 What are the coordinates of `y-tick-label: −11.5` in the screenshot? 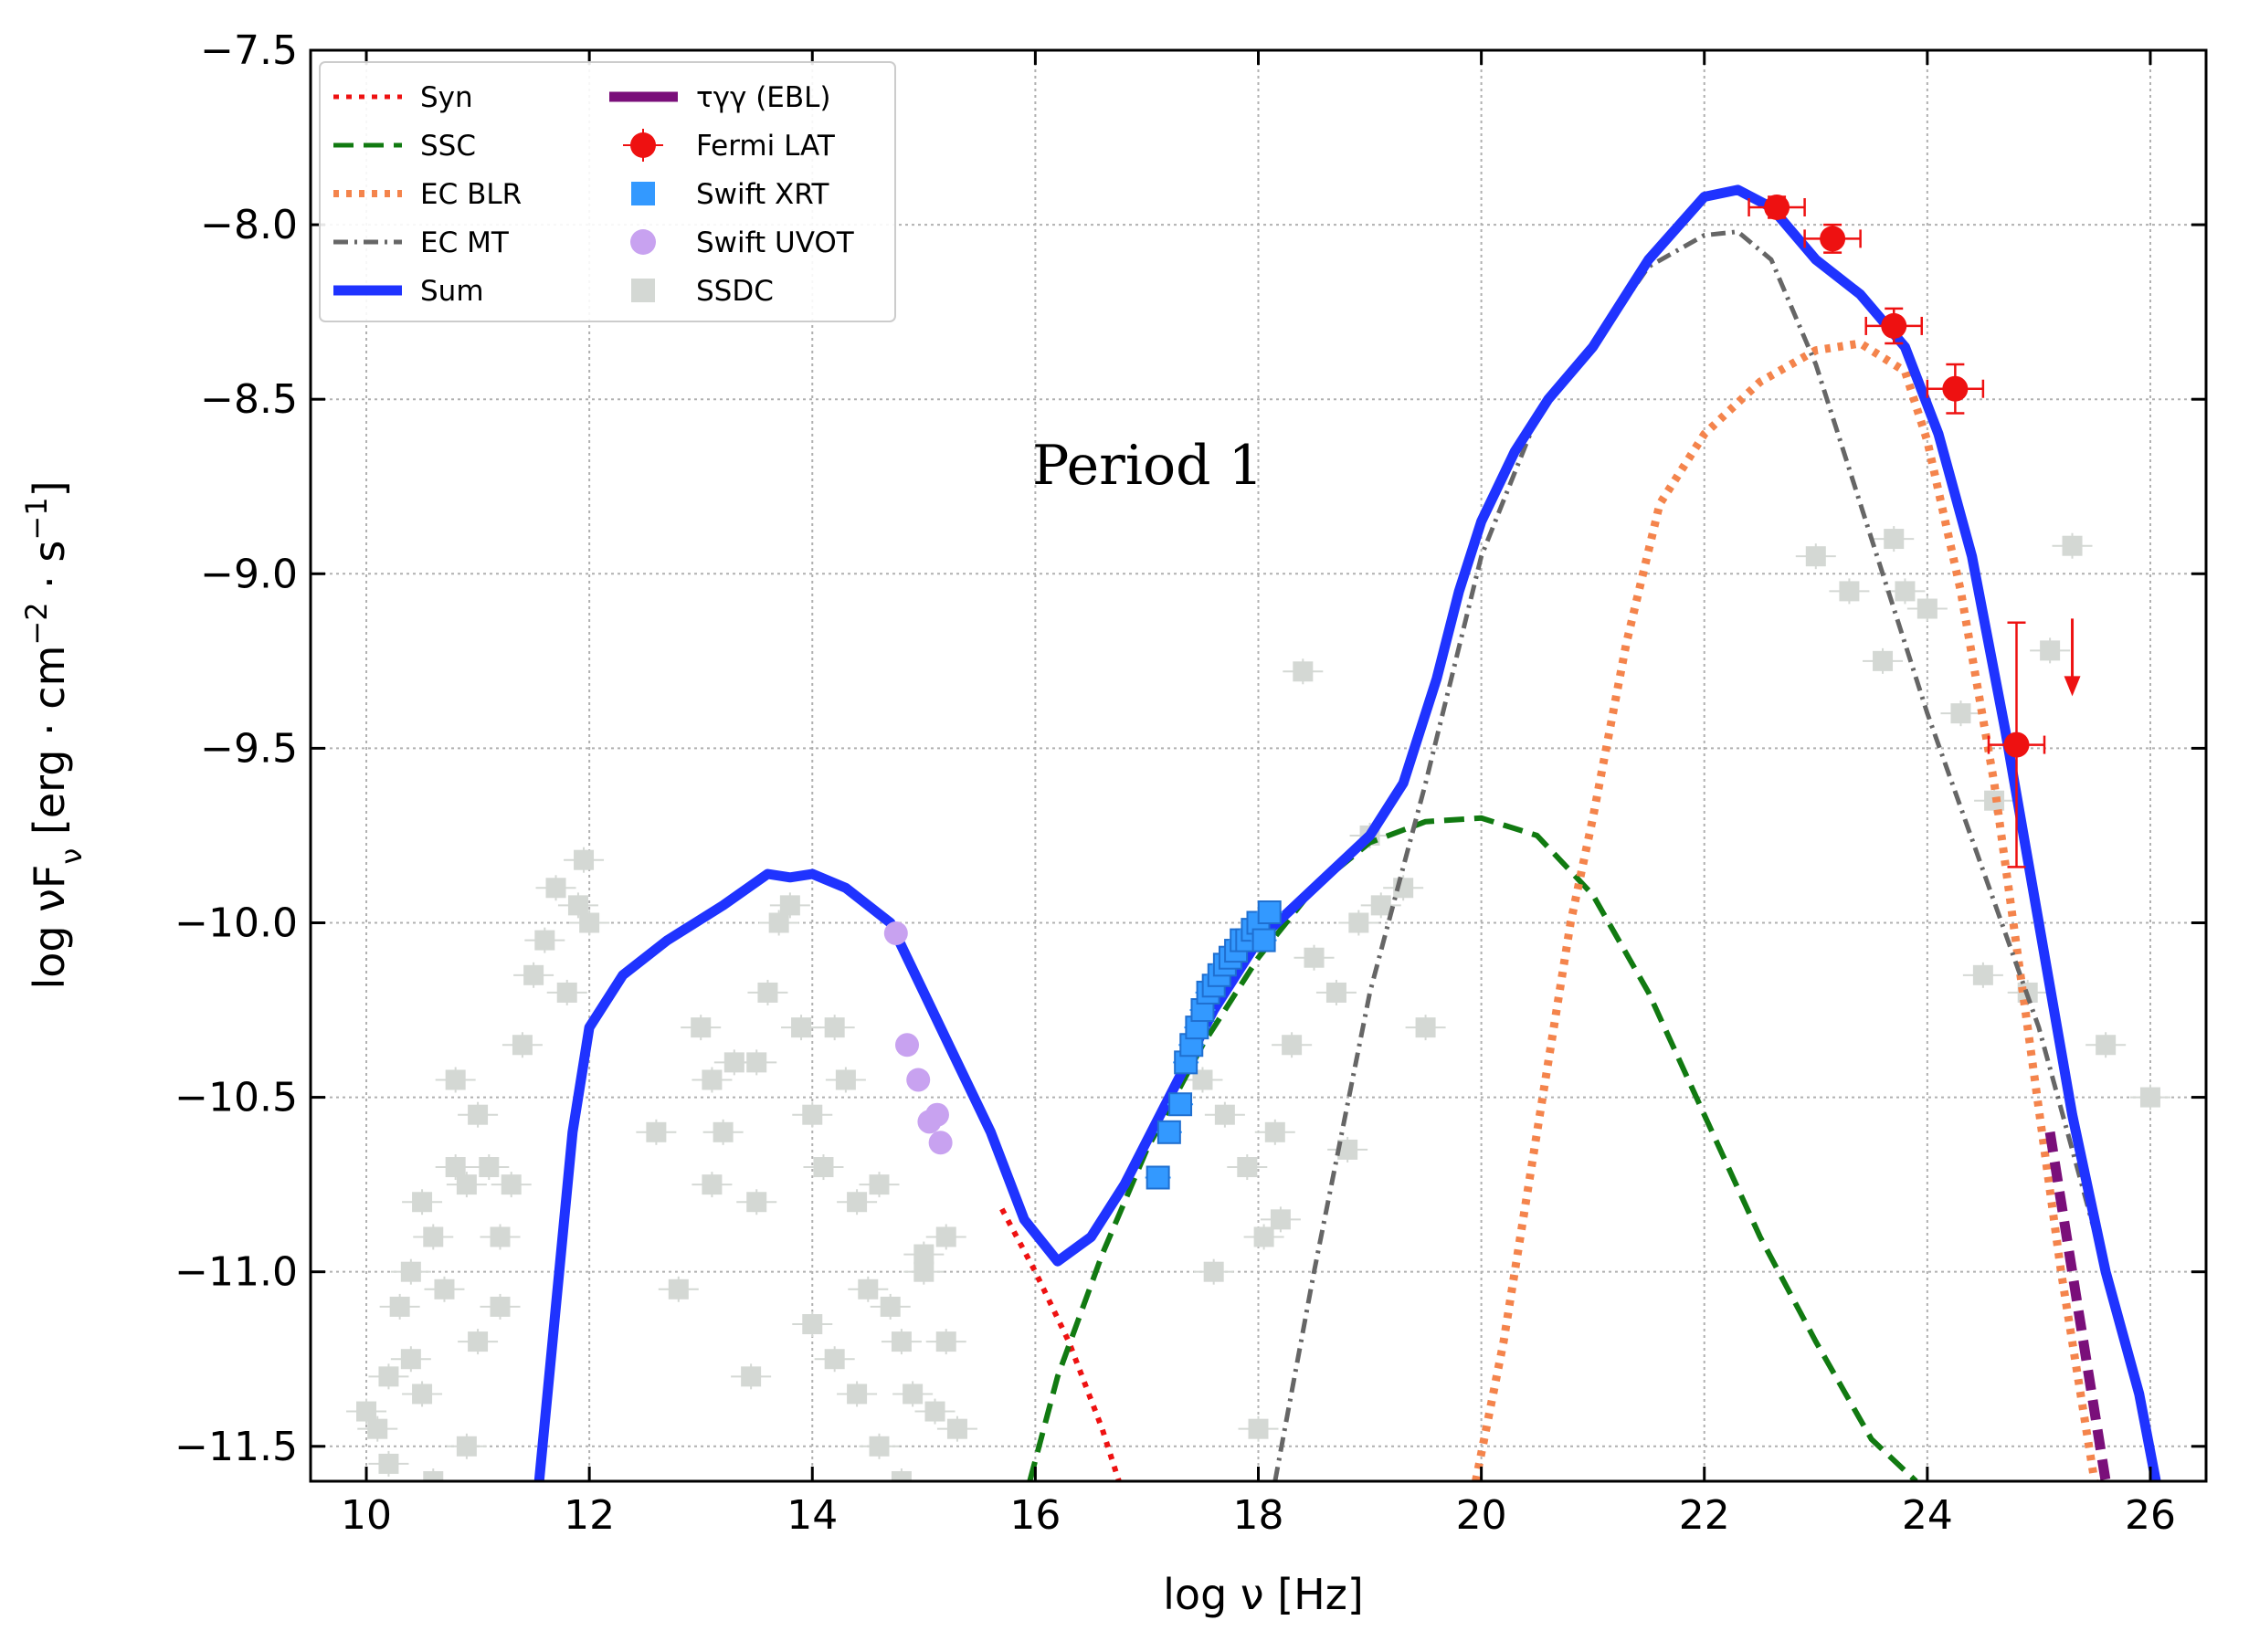 It's located at (236, 1447).